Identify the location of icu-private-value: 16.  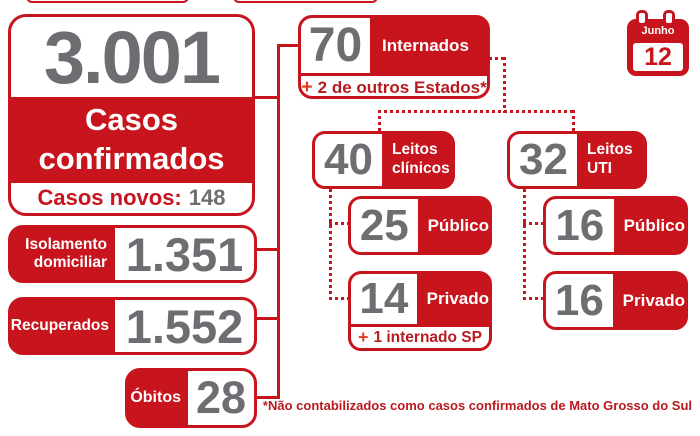
(579, 300).